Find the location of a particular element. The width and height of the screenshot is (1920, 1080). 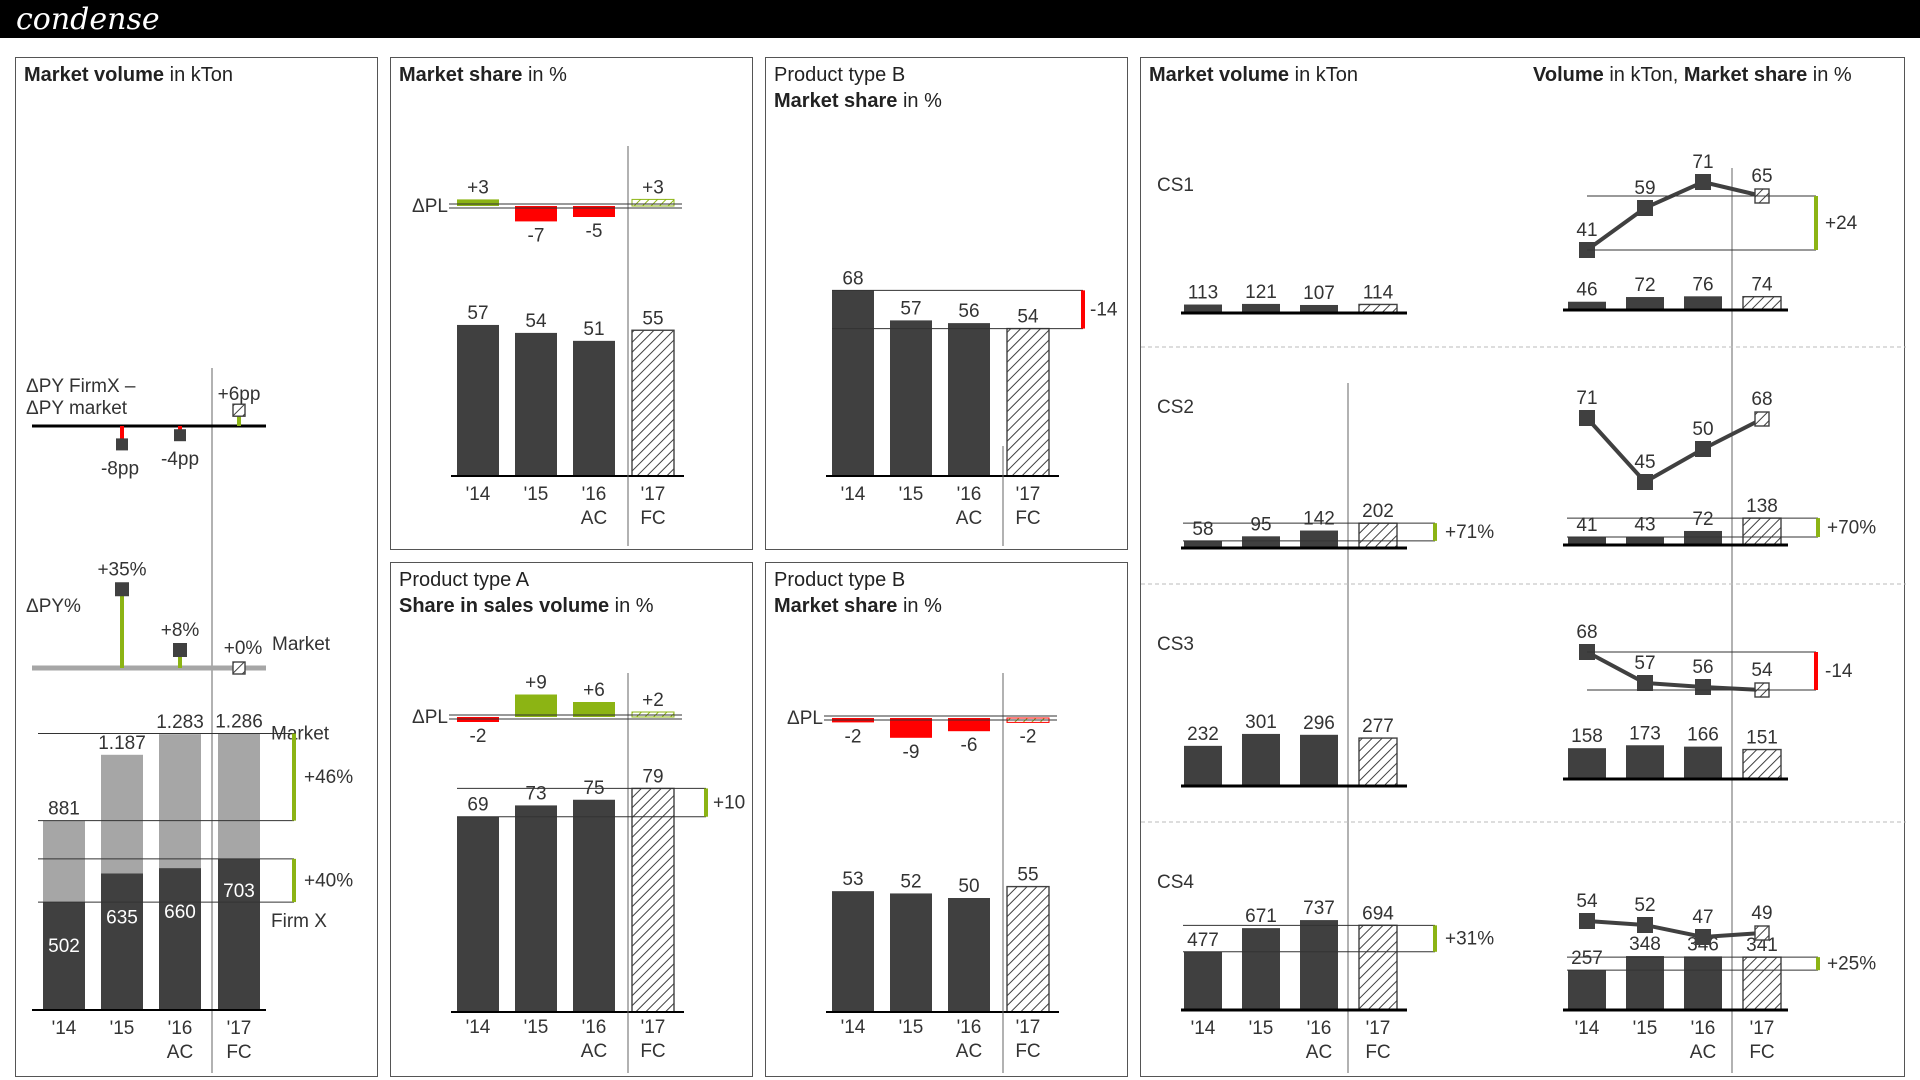

segment-label: CS3 is located at coordinates (1175, 644).